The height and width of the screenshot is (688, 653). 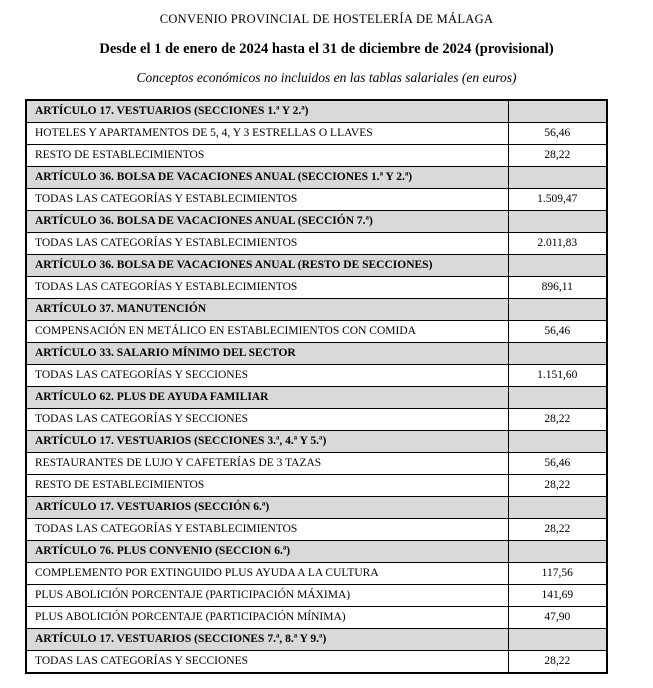 I want to click on row-value: 2.011,83, so click(x=557, y=243).